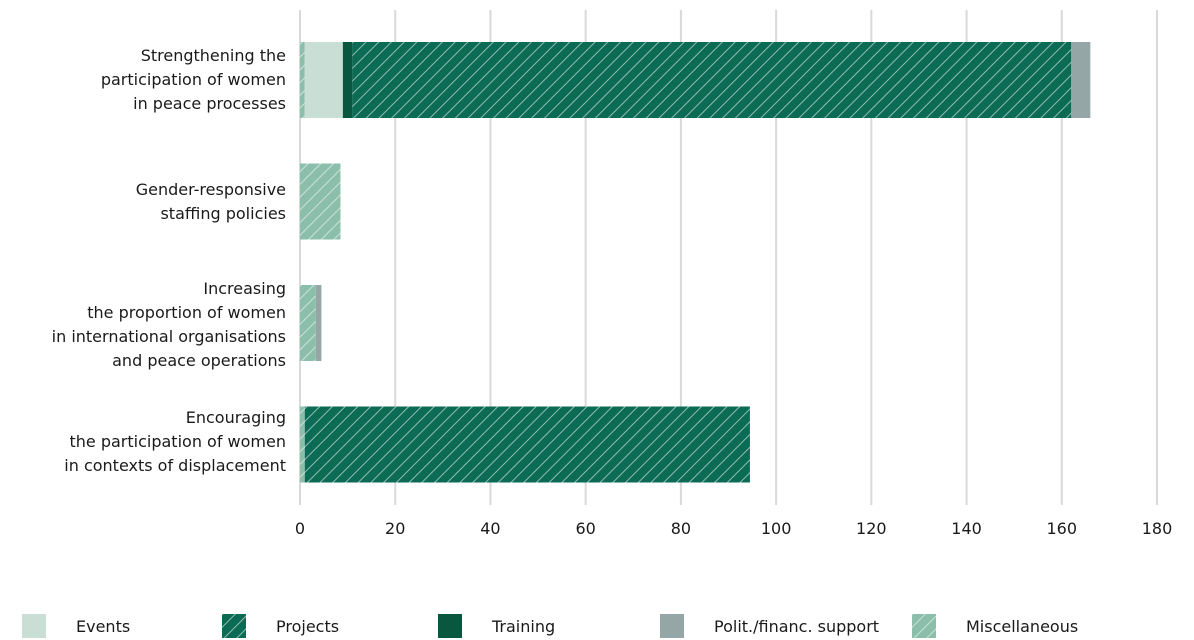  I want to click on legend-item-events: Events, so click(76, 626).